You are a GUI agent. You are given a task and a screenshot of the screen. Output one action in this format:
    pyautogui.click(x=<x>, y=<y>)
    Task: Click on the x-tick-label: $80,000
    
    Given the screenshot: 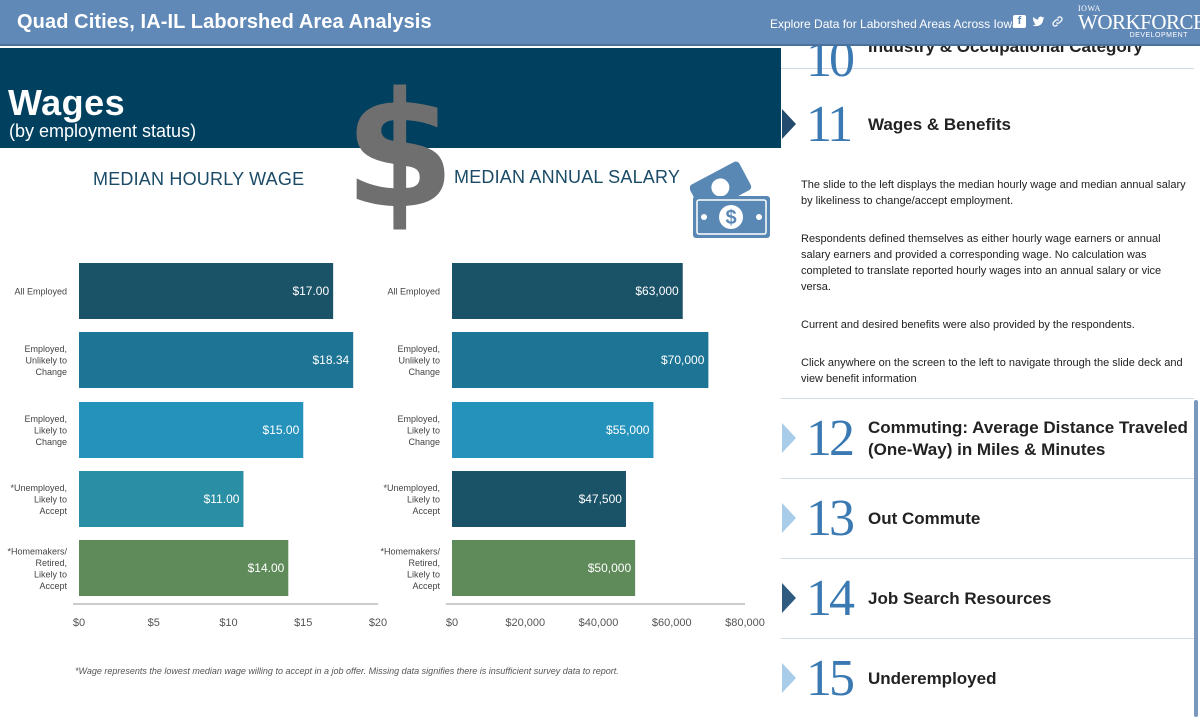 What is the action you would take?
    pyautogui.click(x=745, y=623)
    